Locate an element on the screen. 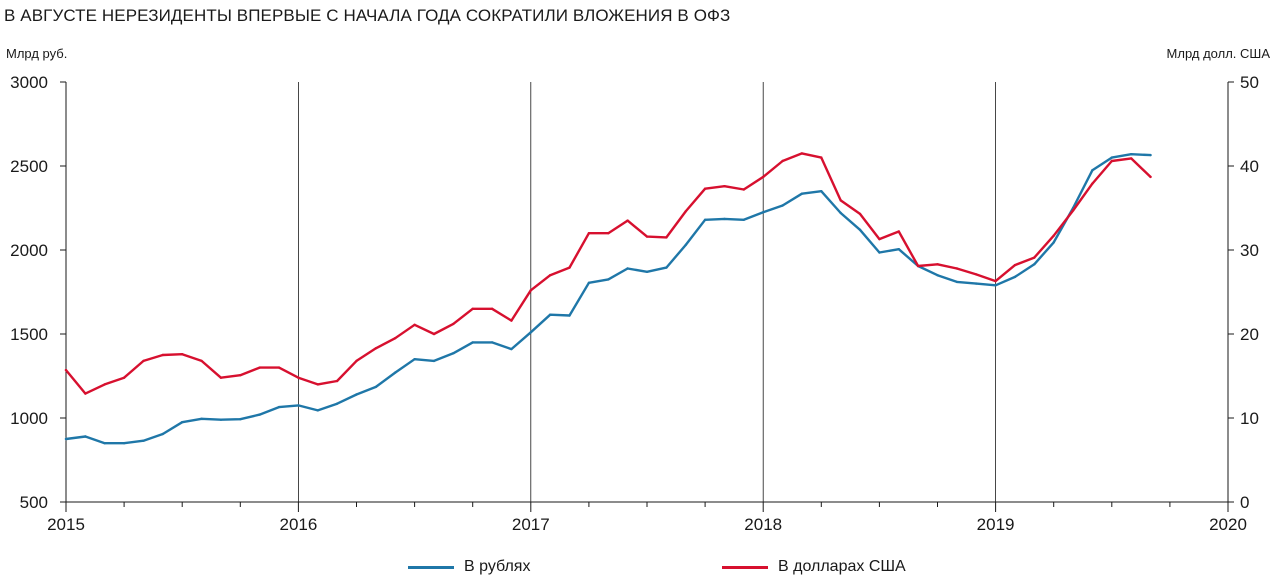 The image size is (1280, 588). y-tick-label-500: 500 is located at coordinates (34, 502).